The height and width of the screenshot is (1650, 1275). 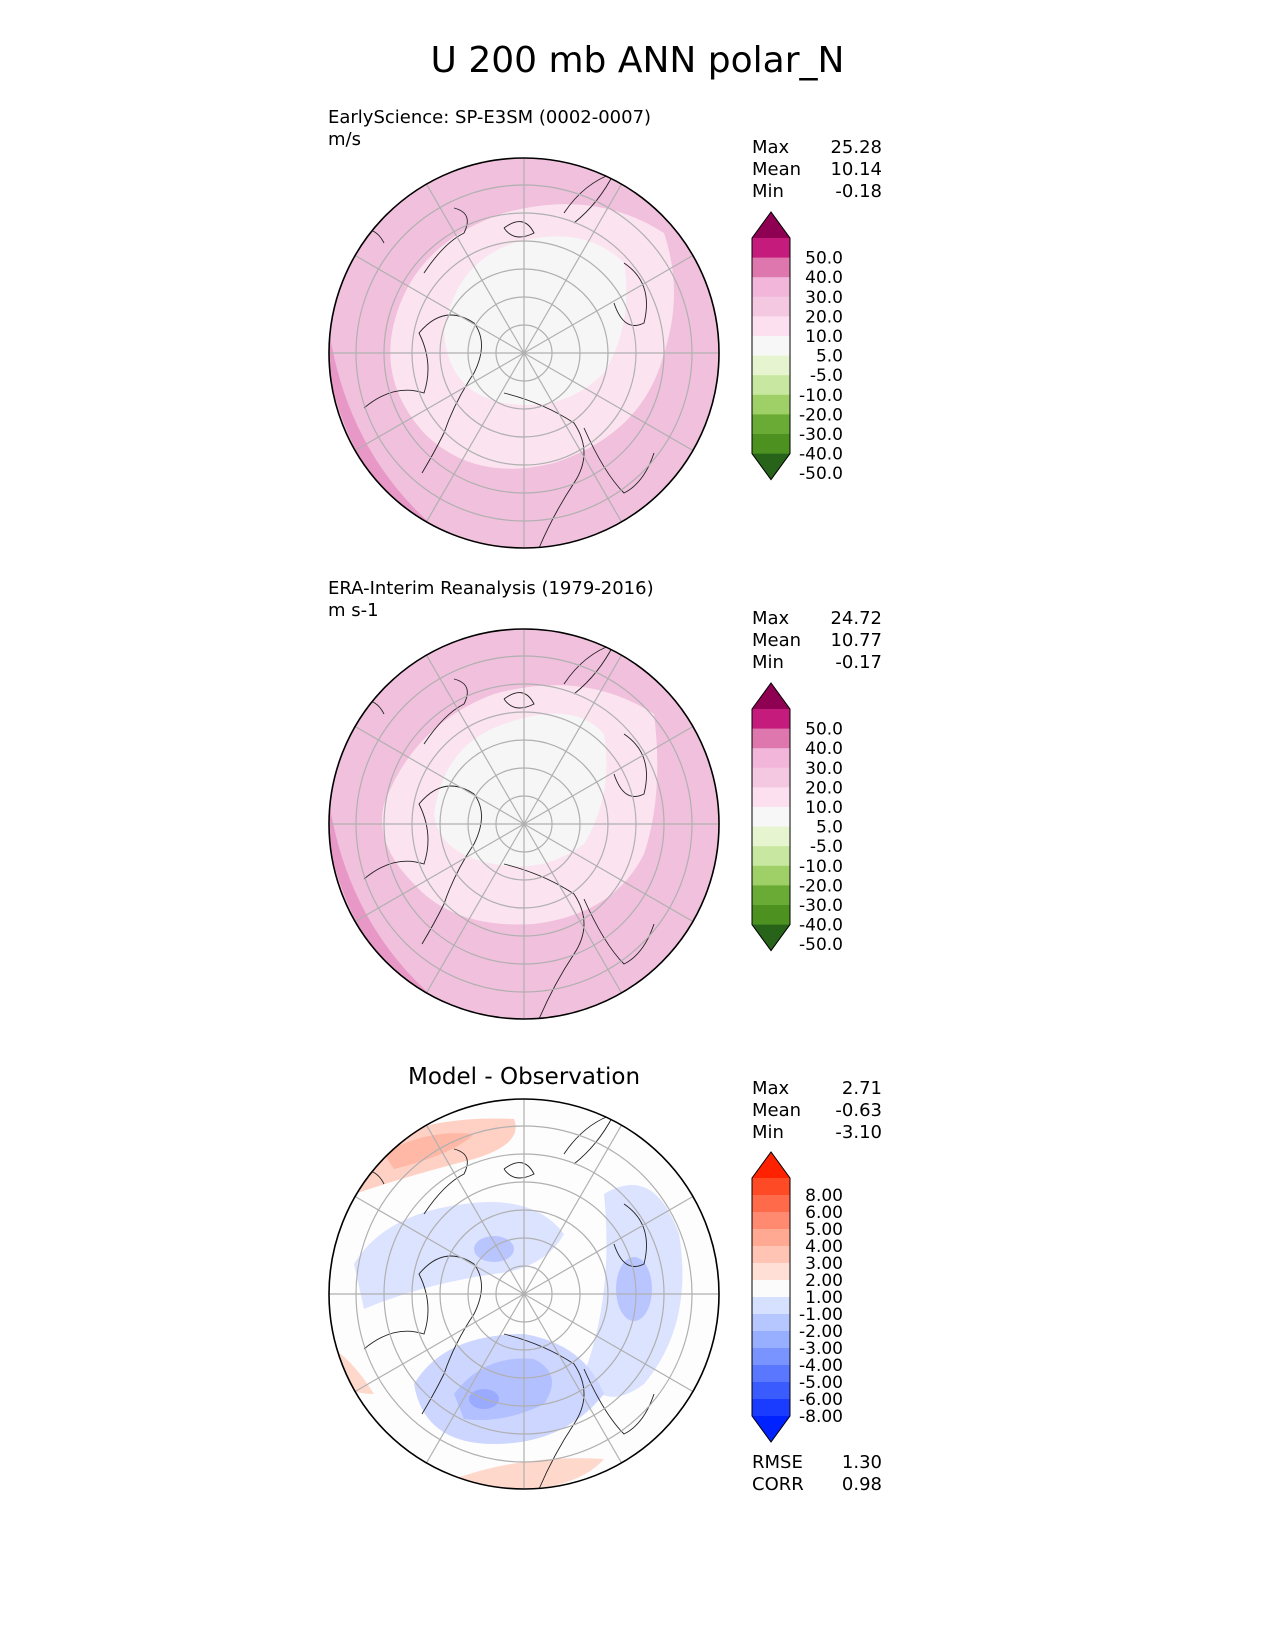 I want to click on map-fill-layer, so click(x=524, y=1294).